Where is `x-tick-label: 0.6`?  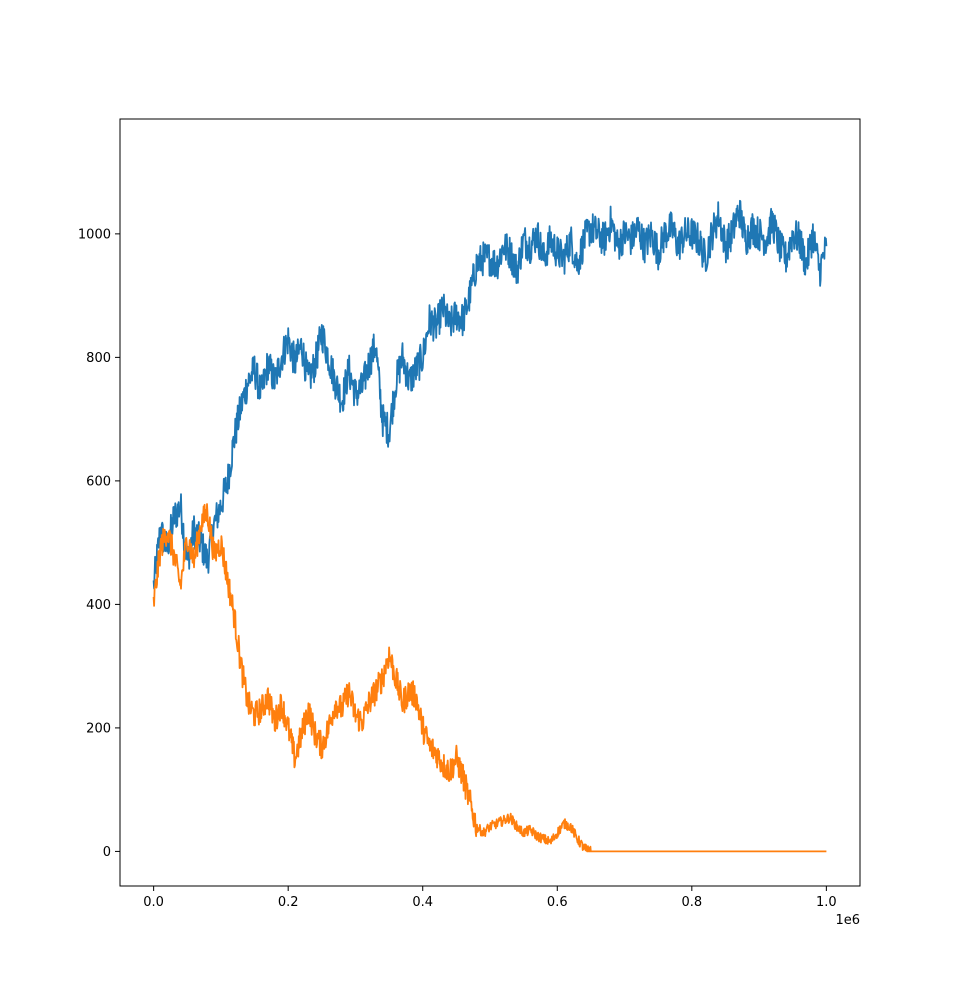
x-tick-label: 0.6 is located at coordinates (557, 902).